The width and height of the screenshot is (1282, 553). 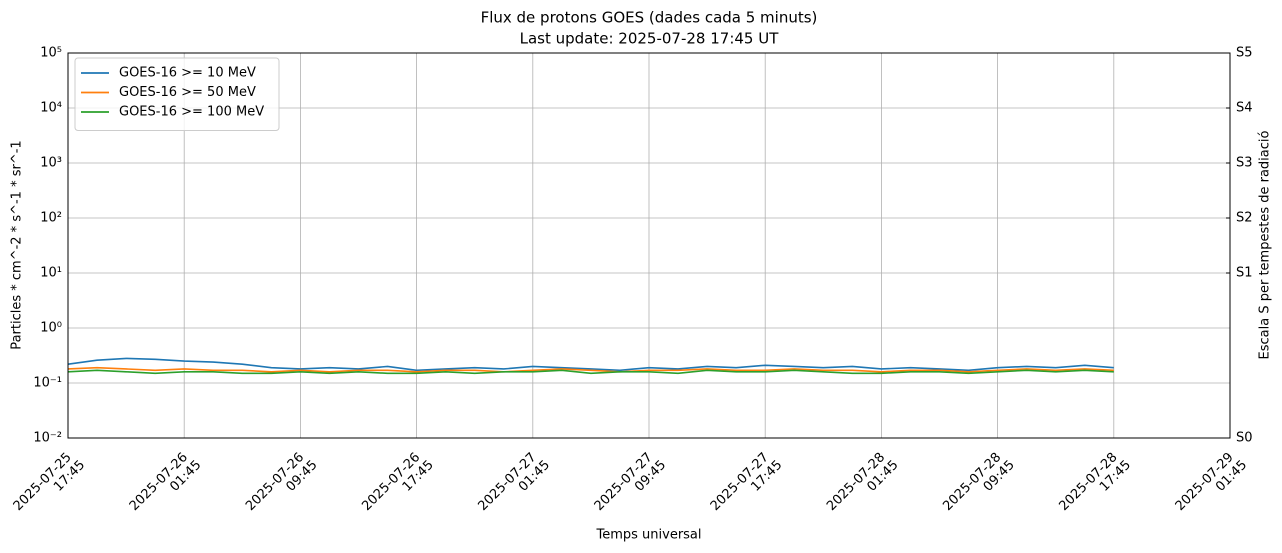 I want to click on x-tick-label: 2025-07-26 17:45, so click(x=398, y=486).